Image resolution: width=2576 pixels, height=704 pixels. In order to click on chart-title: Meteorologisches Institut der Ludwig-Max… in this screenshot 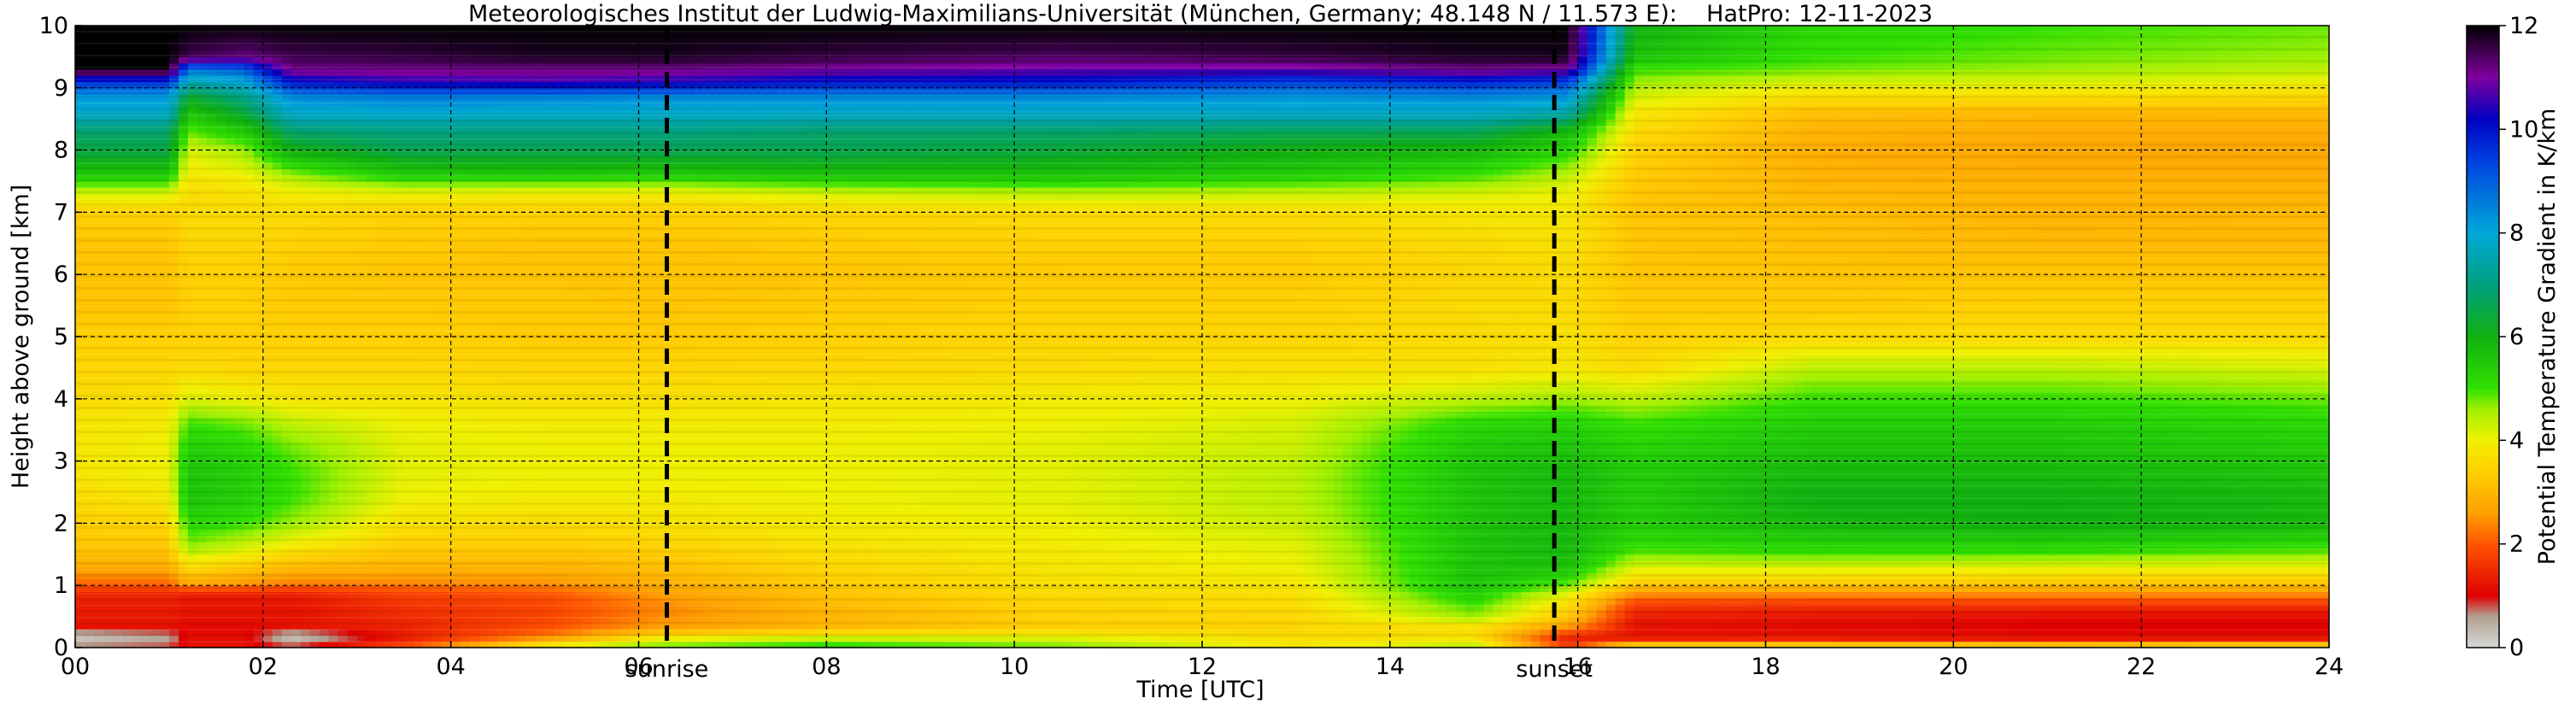, I will do `click(1200, 14)`.